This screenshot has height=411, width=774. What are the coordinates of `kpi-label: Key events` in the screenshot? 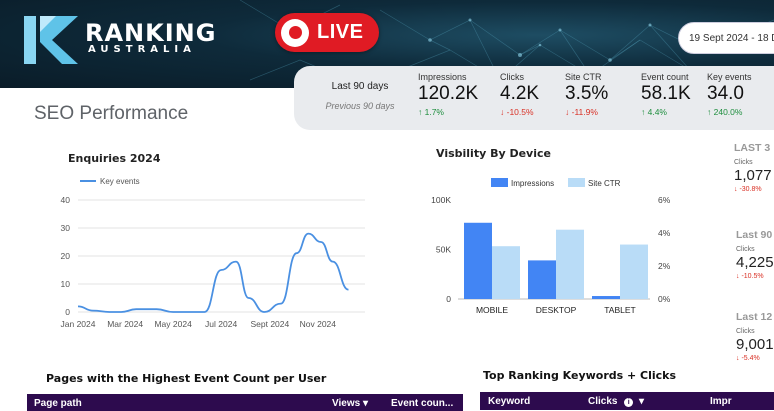 It's located at (729, 77).